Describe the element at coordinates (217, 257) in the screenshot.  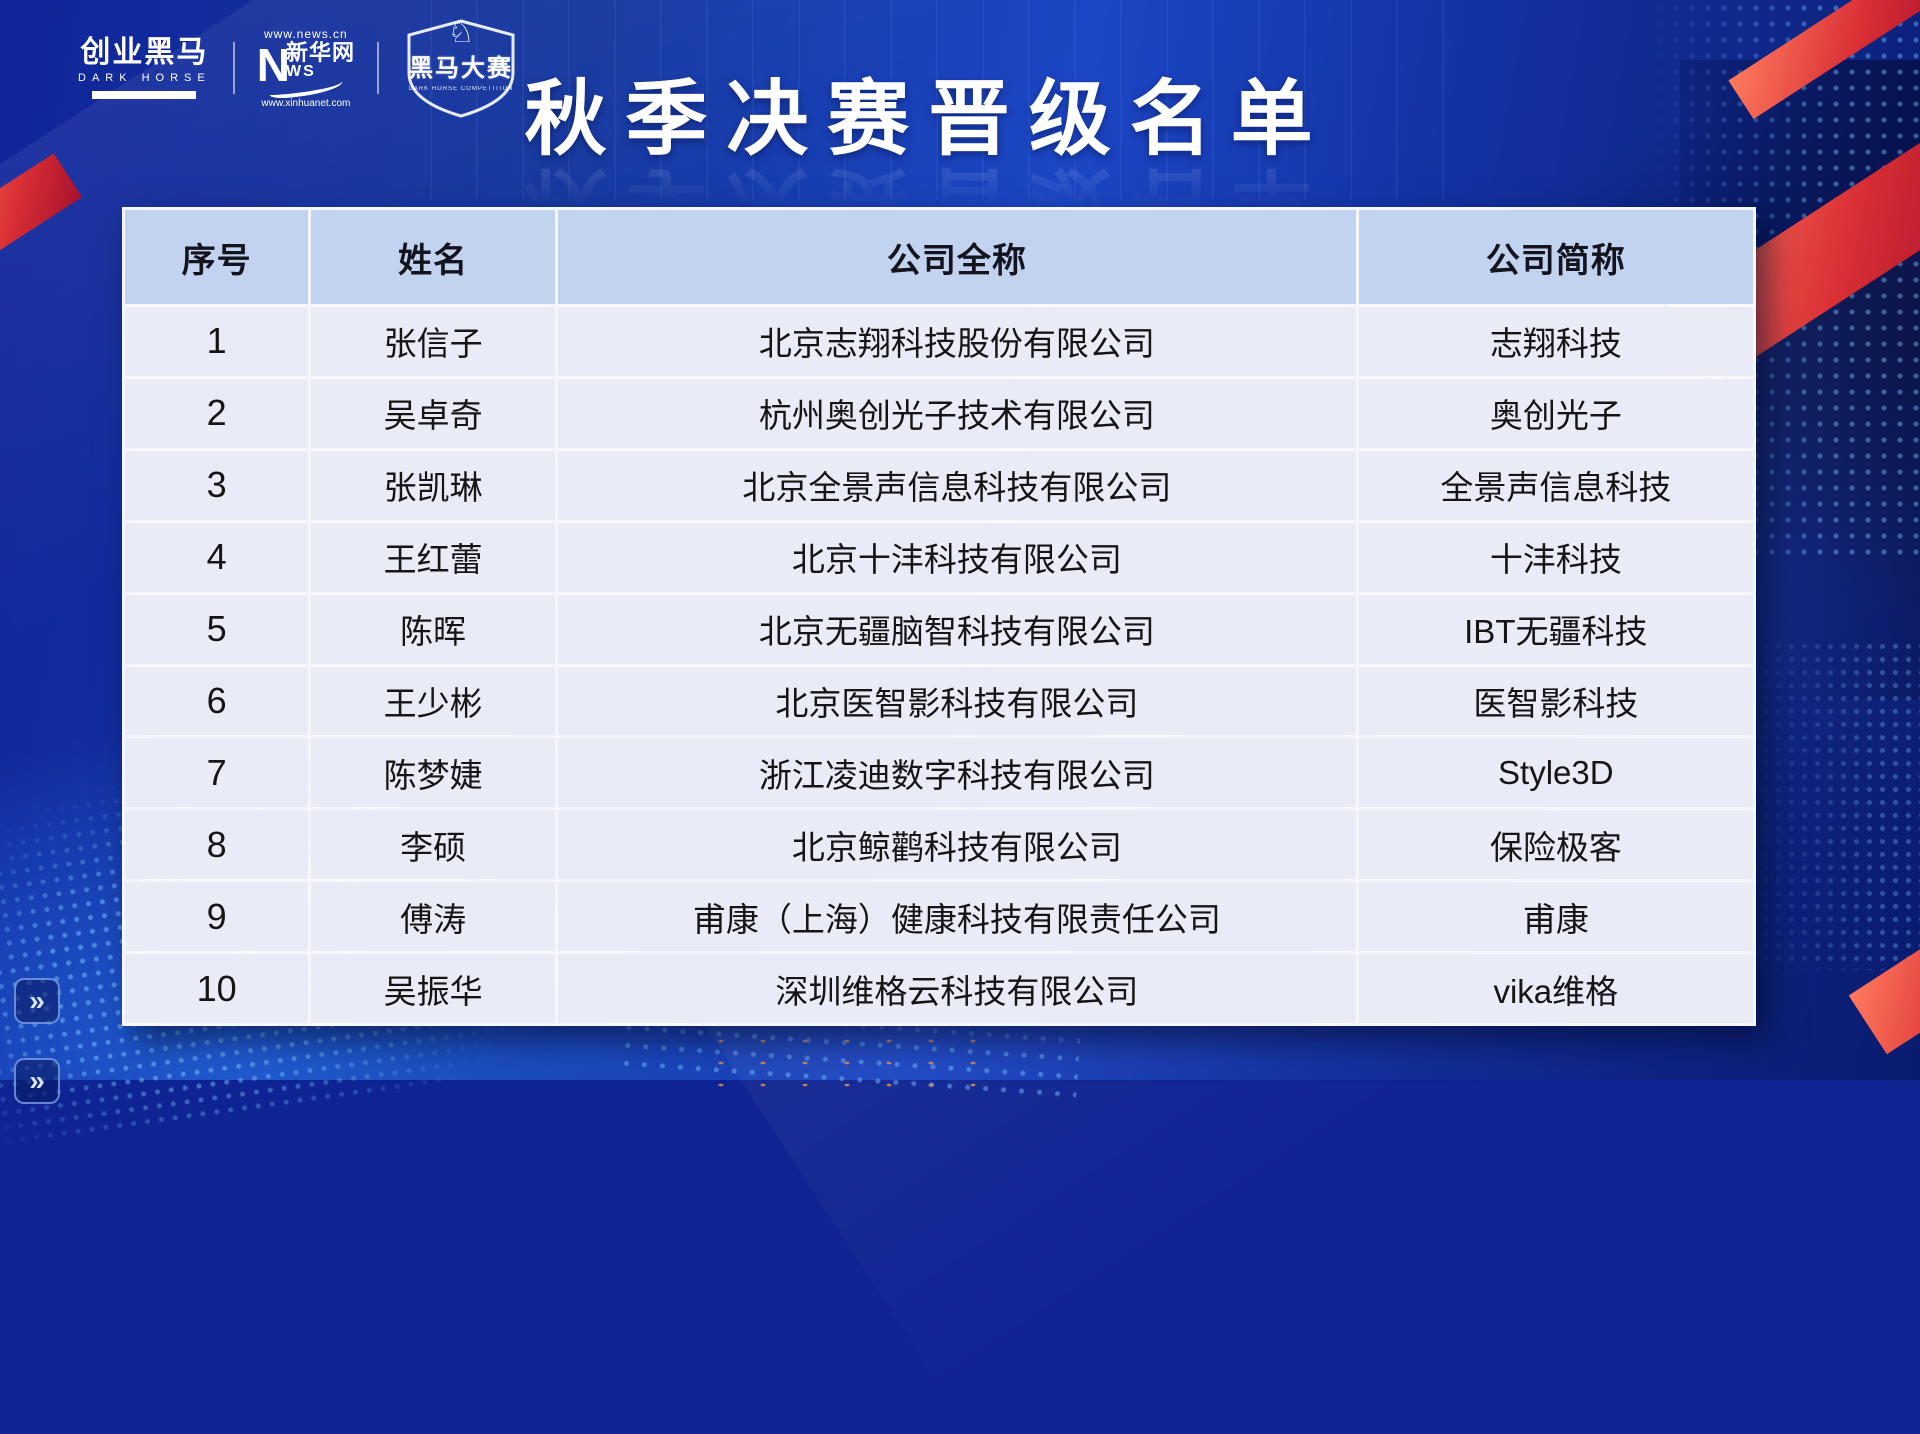
I see `column-header-no: 序号` at that location.